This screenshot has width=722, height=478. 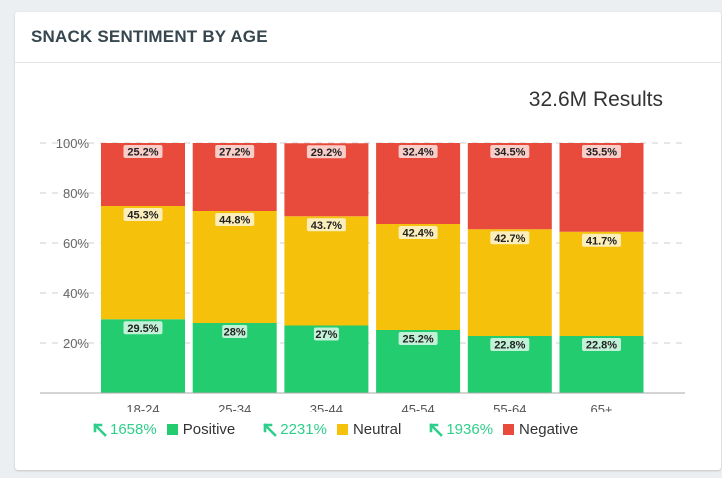 What do you see at coordinates (133, 429) in the screenshot?
I see `trend-value: 1658%` at bounding box center [133, 429].